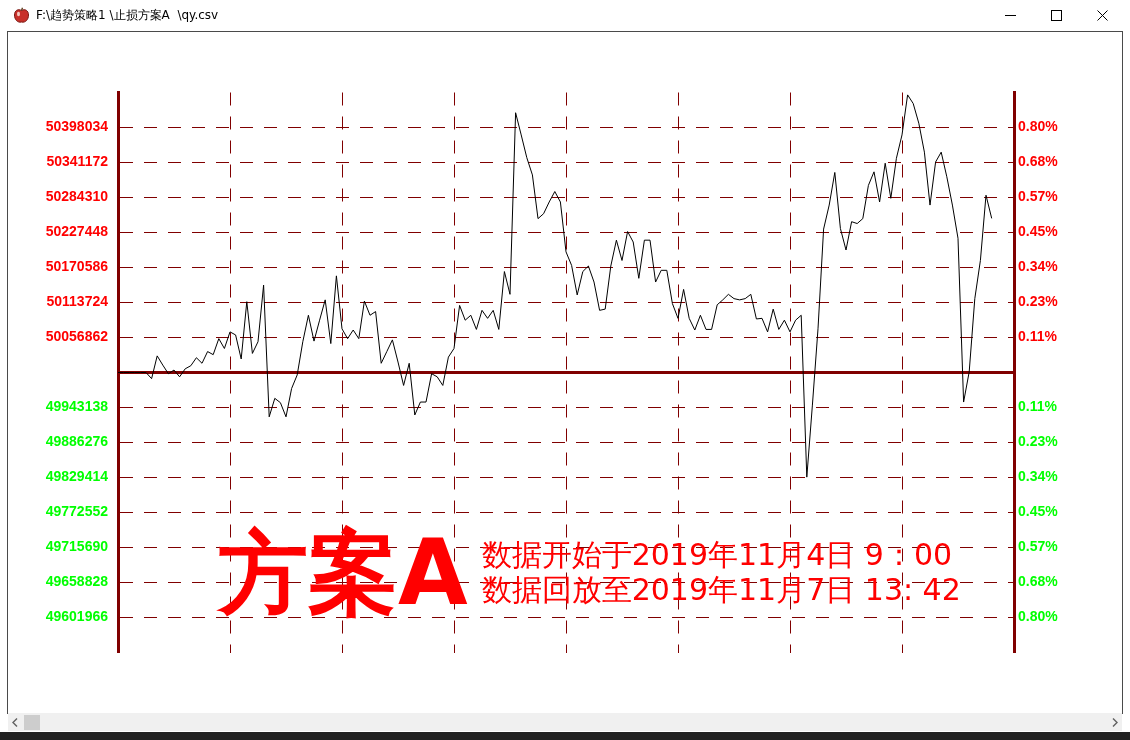 This screenshot has height=740, width=1130. Describe the element at coordinates (1038, 616) in the screenshot. I see `y3-tick-label: 0.80%` at that location.